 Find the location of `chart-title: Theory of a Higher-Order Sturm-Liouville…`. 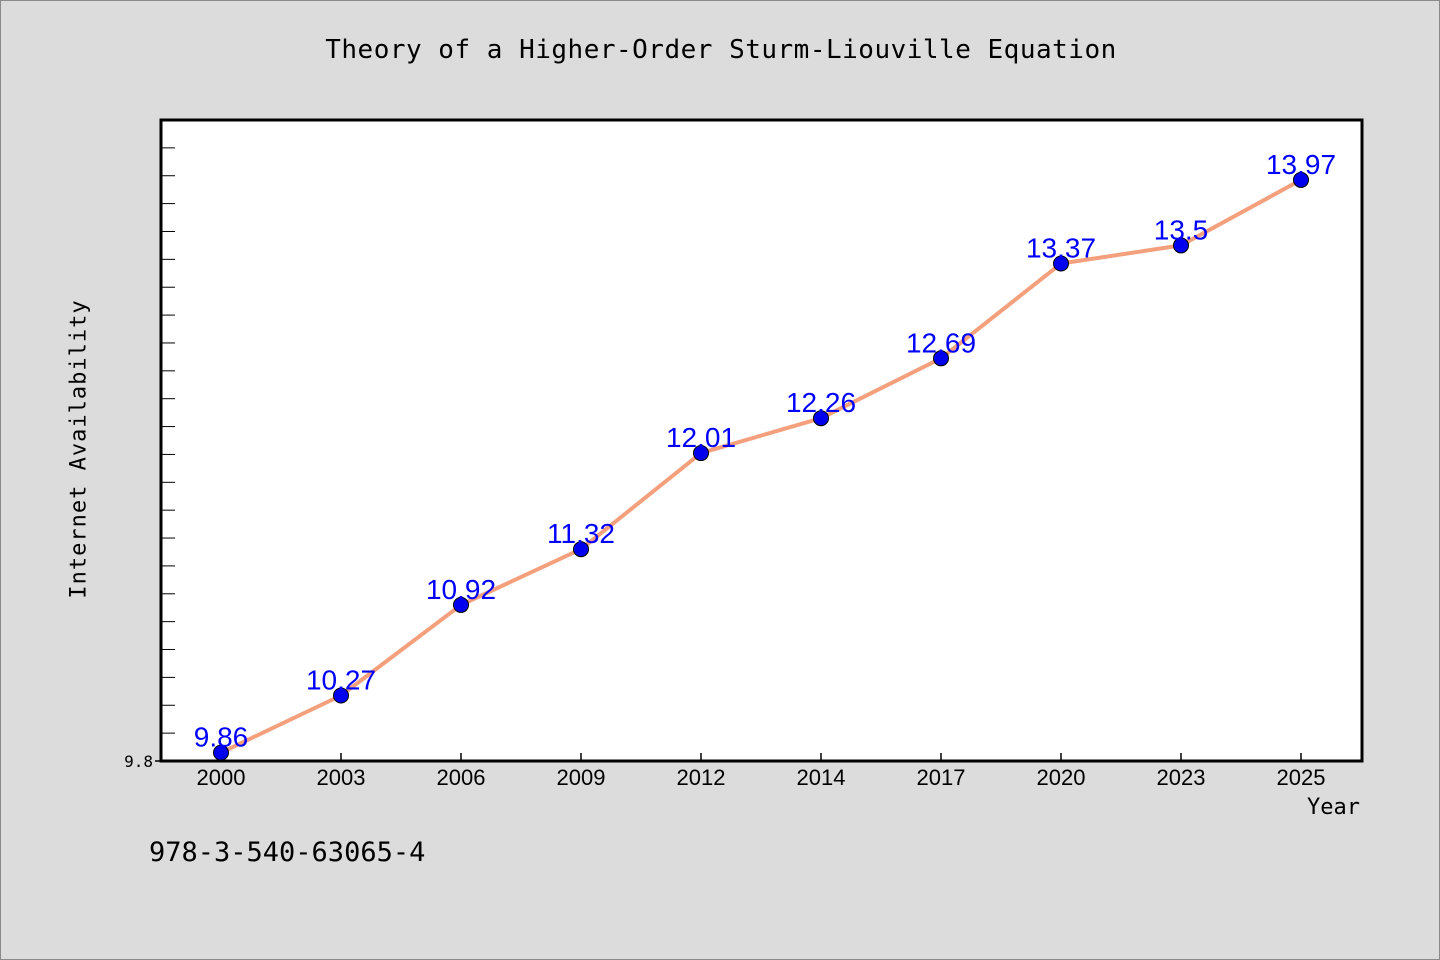

chart-title: Theory of a Higher-Order Sturm-Liouville… is located at coordinates (721, 50).